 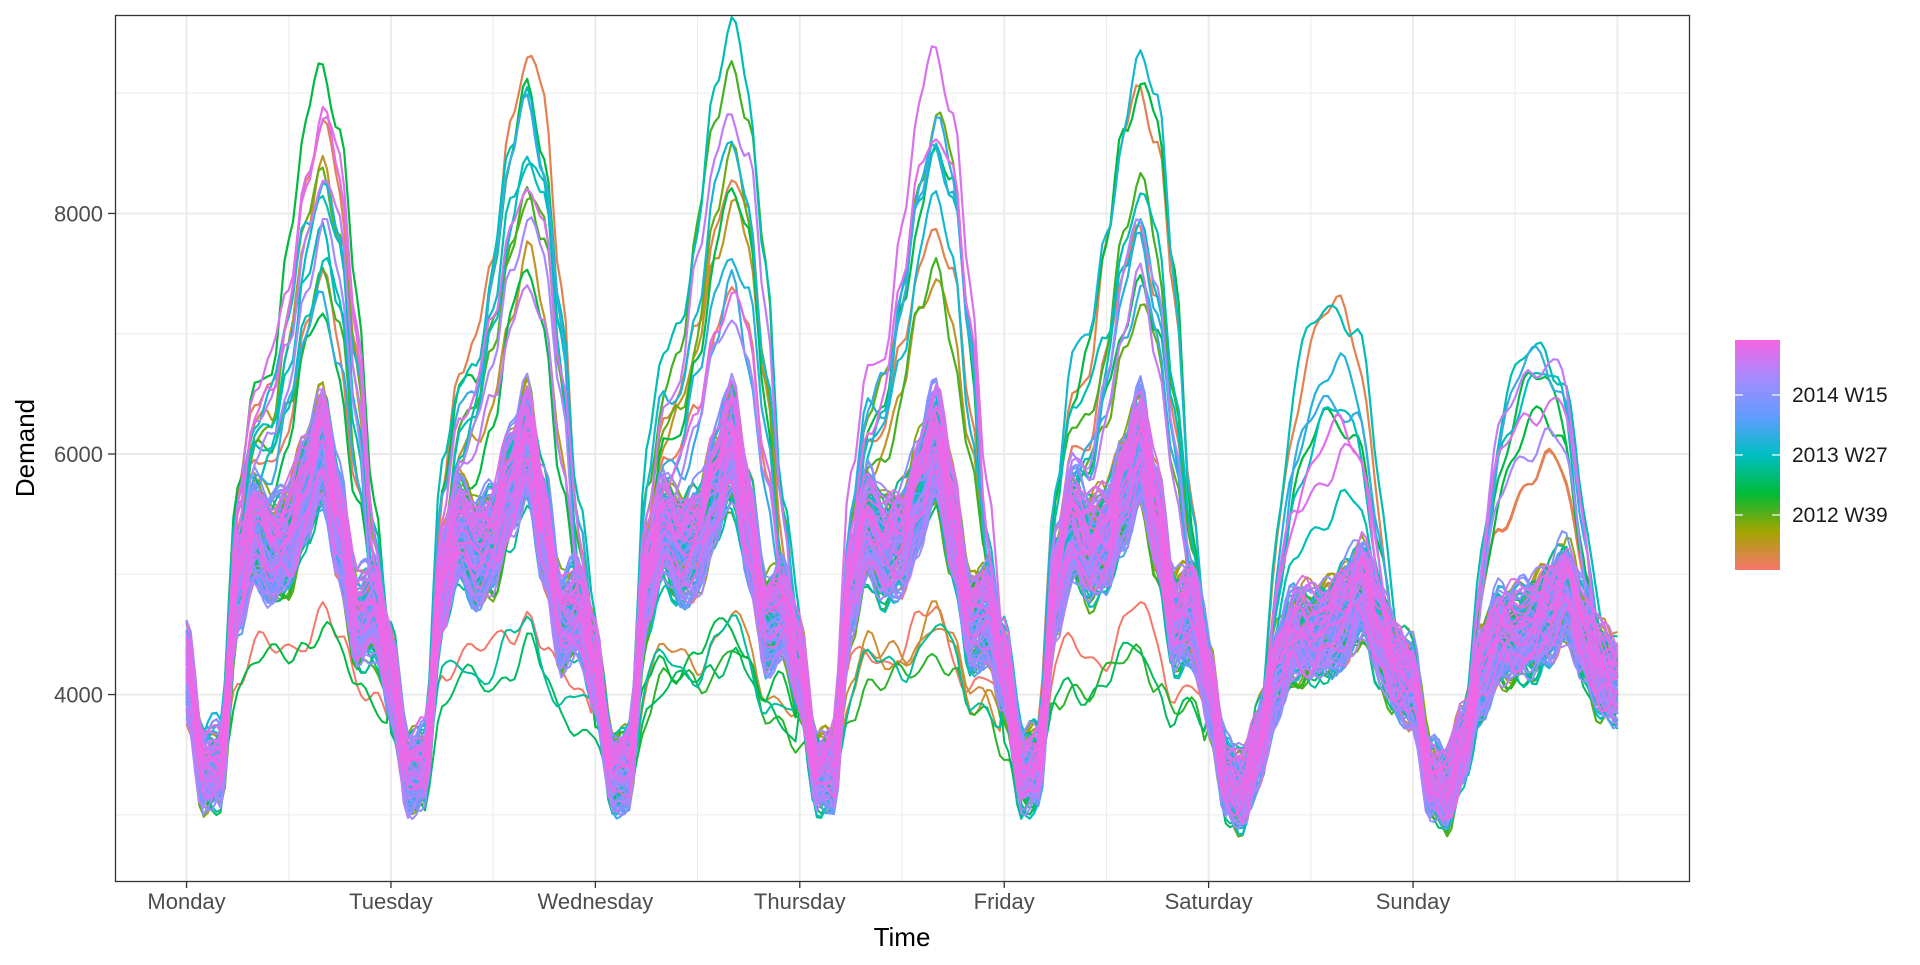 I want to click on y-tick-label: 6000, so click(x=78, y=454).